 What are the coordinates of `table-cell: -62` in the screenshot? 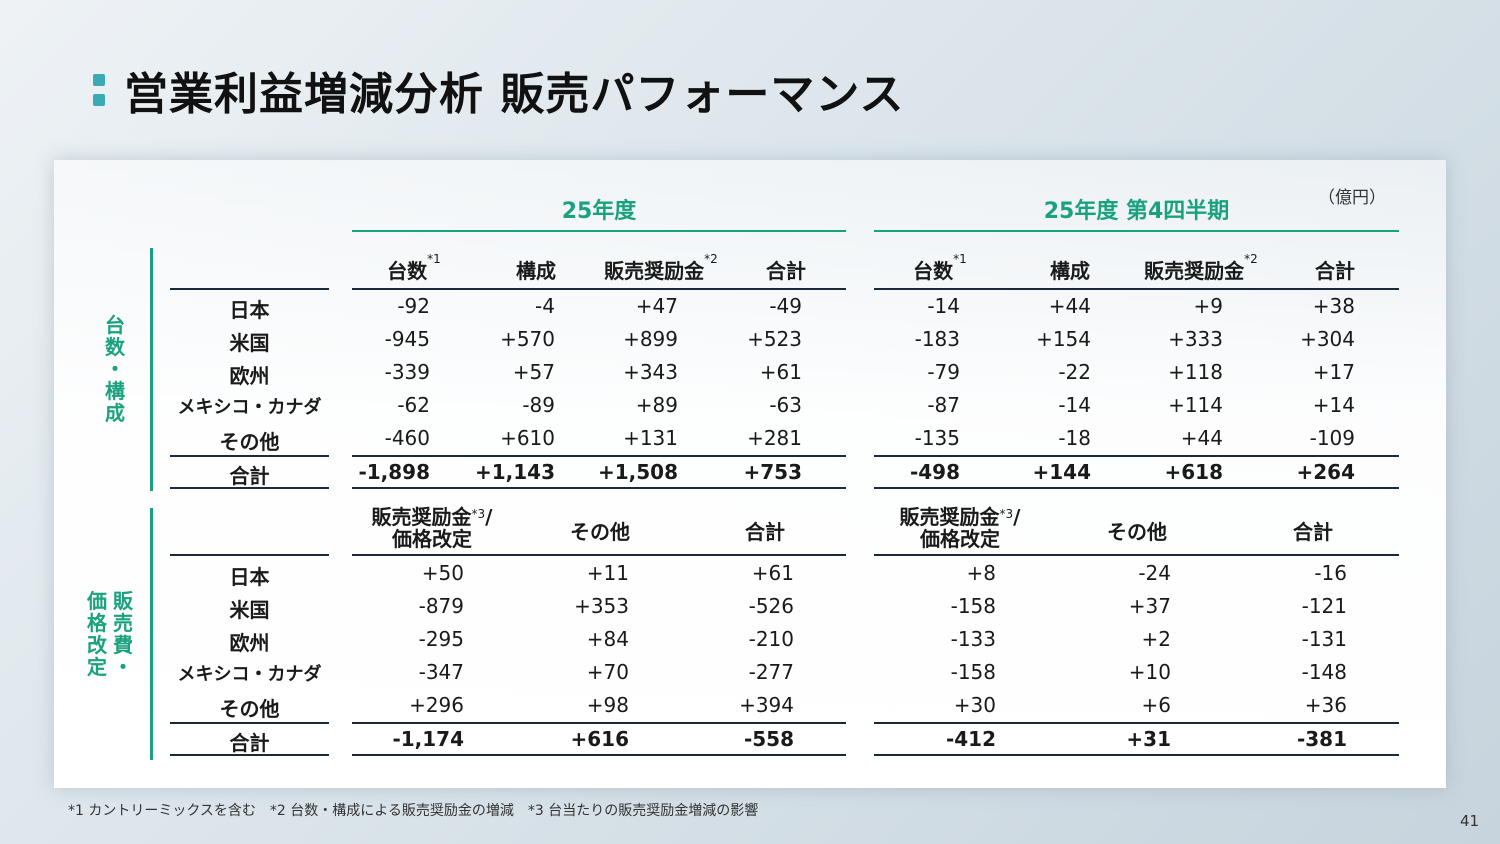 It's located at (413, 405).